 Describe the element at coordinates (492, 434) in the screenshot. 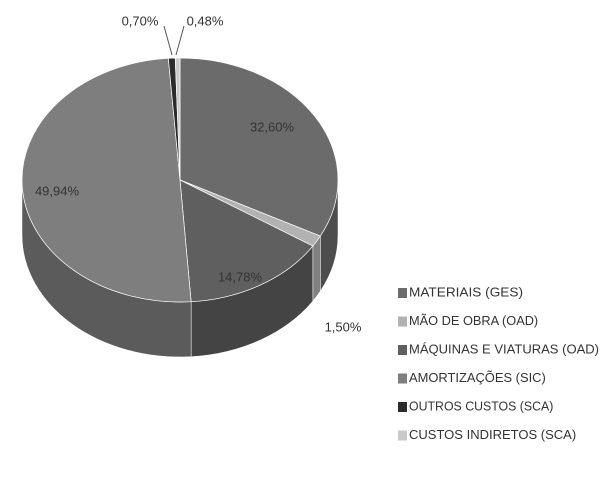

I see `legend-label: CUSTOS INDIRETOS (SCA)` at that location.